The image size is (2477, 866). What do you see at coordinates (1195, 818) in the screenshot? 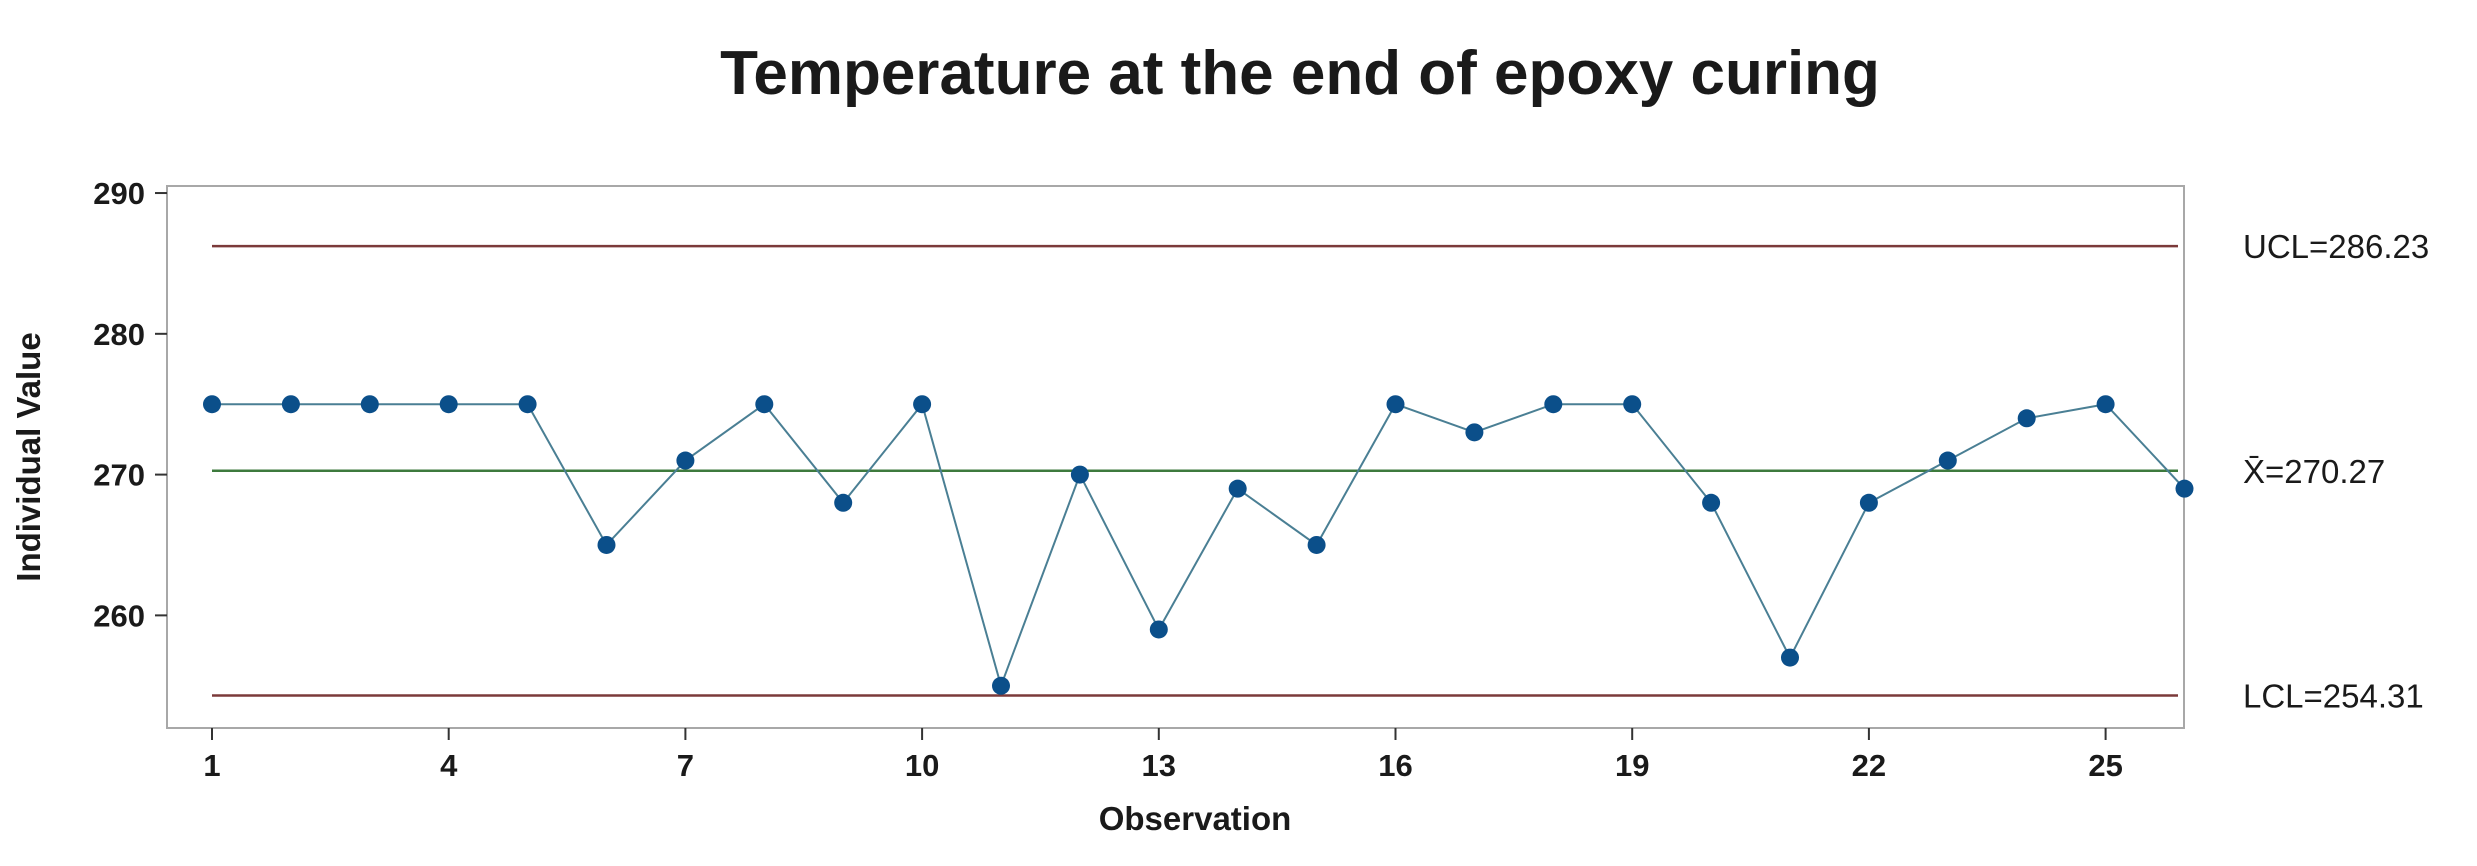
I see `x-axis-label: Observation` at bounding box center [1195, 818].